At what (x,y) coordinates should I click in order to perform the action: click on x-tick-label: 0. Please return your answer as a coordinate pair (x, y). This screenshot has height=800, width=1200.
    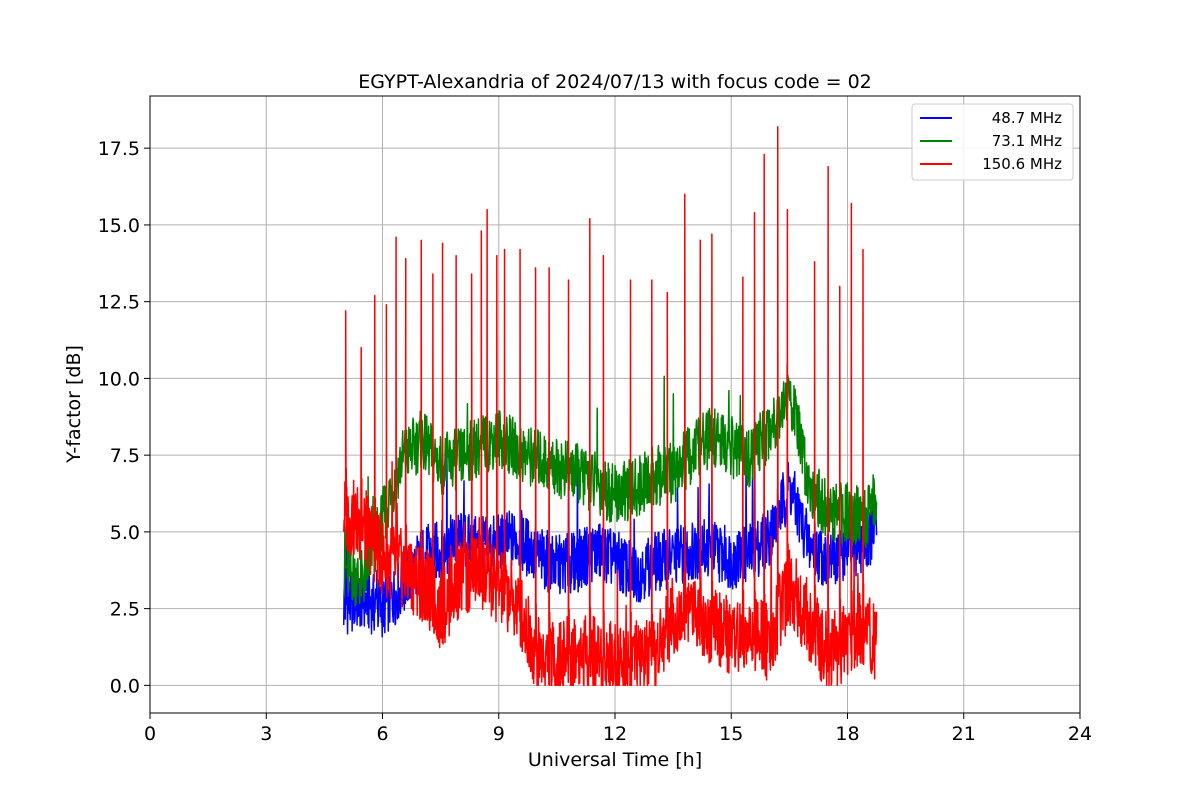
    Looking at the image, I should click on (150, 734).